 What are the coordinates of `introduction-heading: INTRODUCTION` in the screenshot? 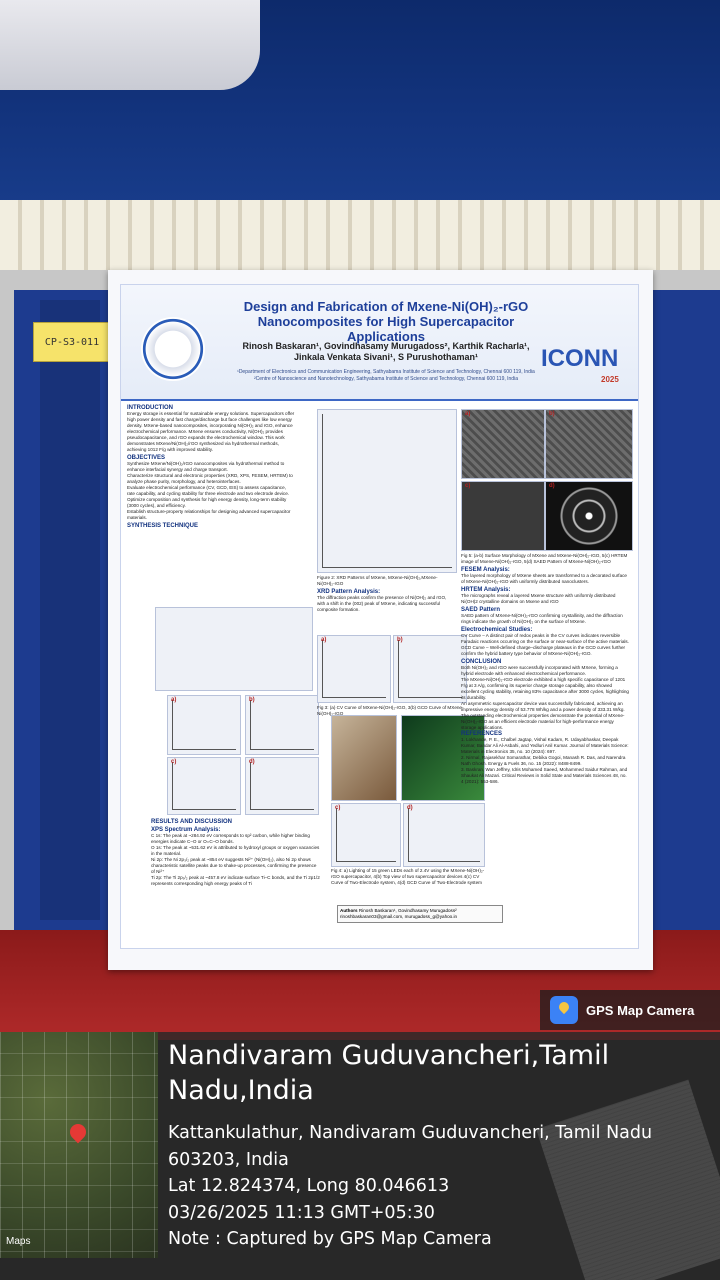 It's located at (150, 408).